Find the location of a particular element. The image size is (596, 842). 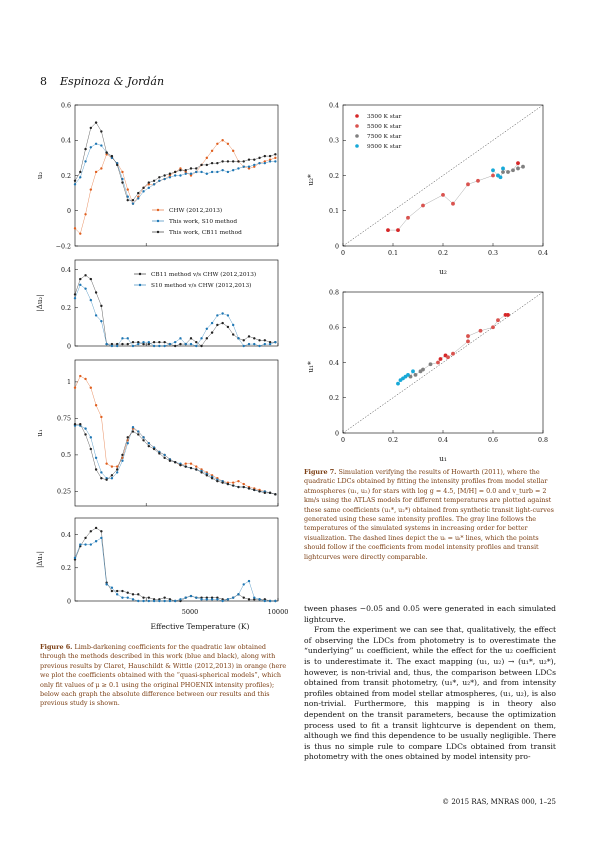

fig7-top-ytick-label: 0.4 is located at coordinates (334, 105).